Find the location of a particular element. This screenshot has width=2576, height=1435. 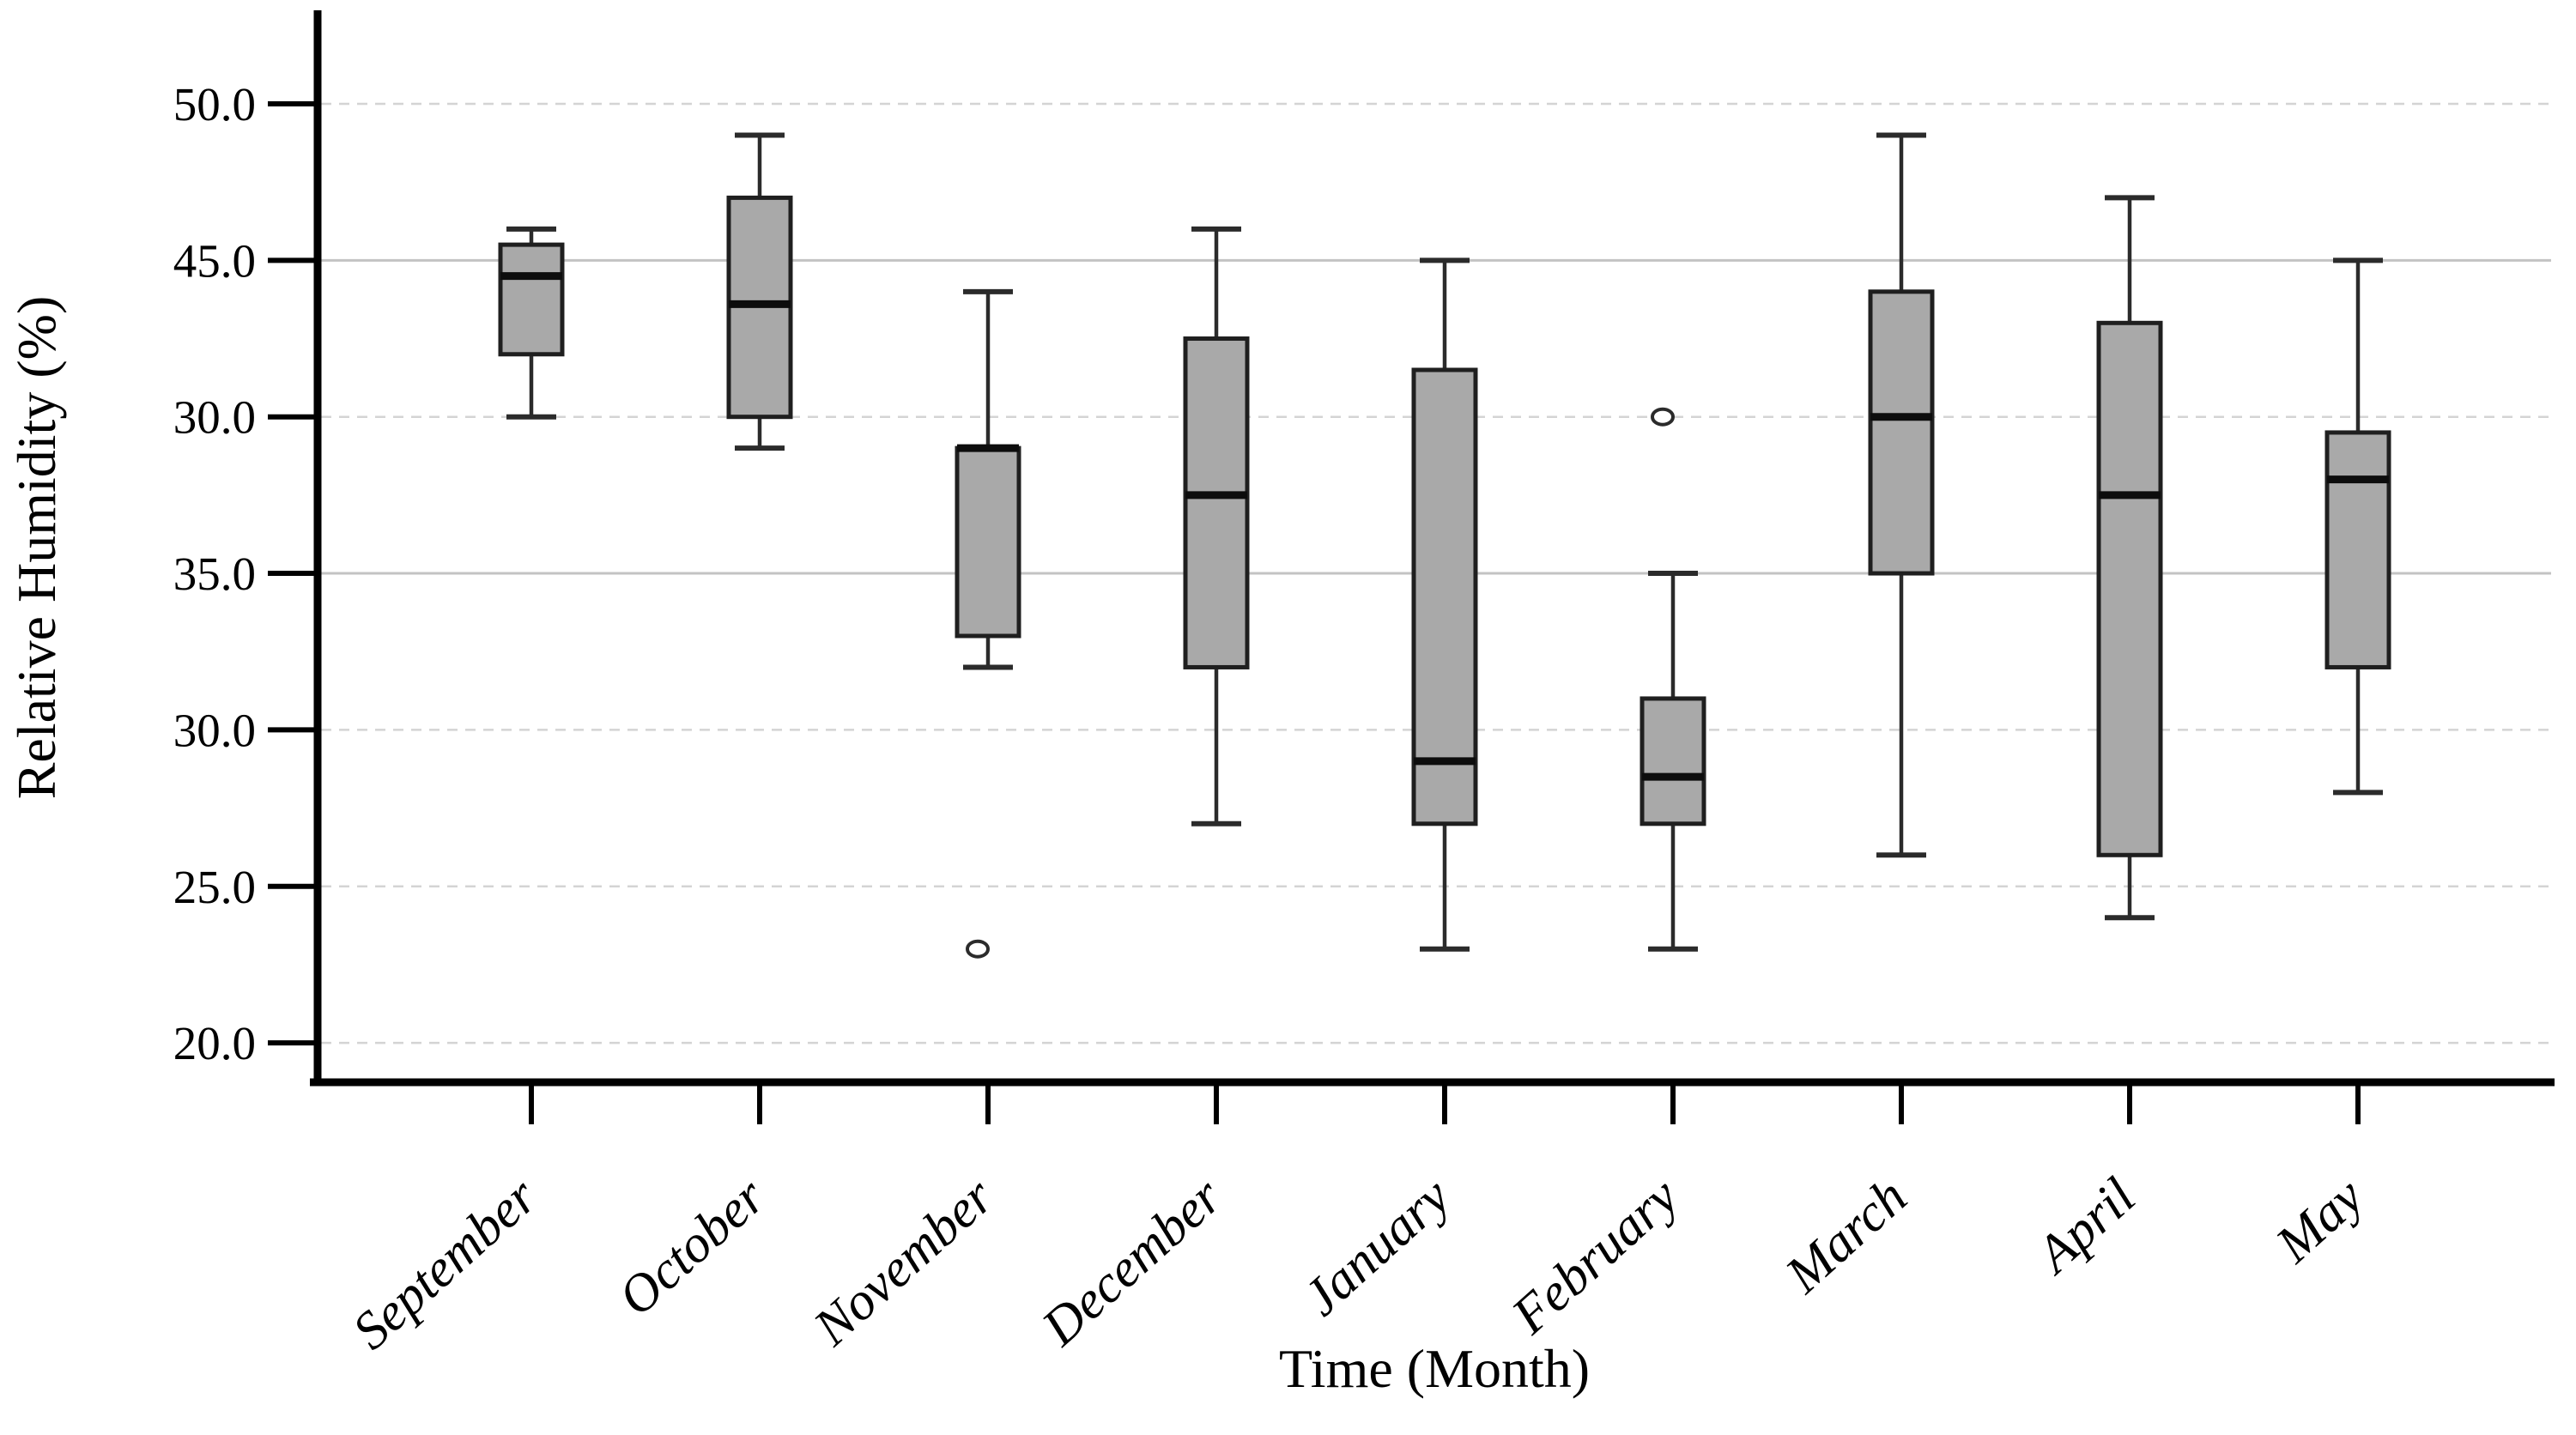

box-november is located at coordinates (988, 623).